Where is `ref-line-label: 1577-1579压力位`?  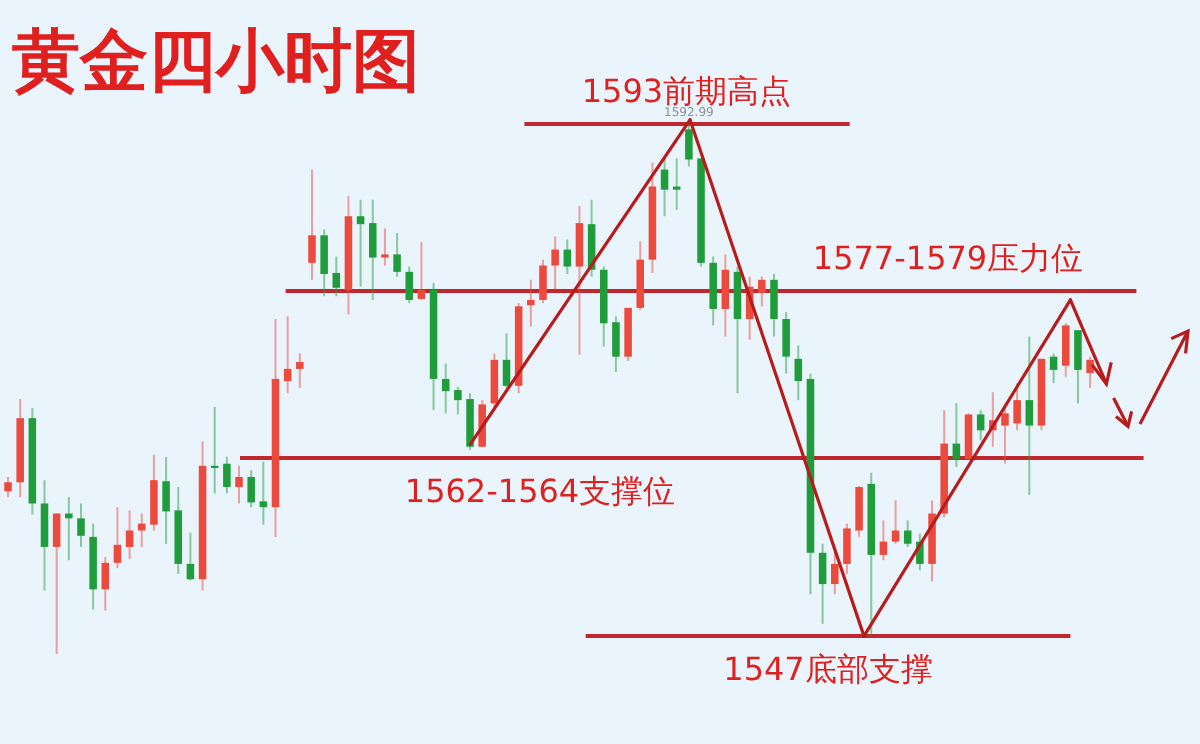 ref-line-label: 1577-1579压力位 is located at coordinates (948, 257).